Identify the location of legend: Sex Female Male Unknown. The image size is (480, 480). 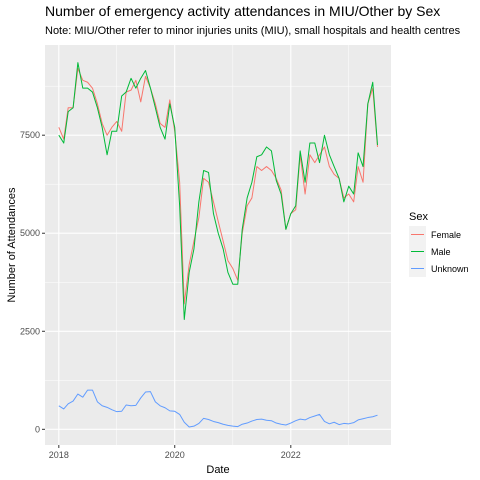
(439, 244).